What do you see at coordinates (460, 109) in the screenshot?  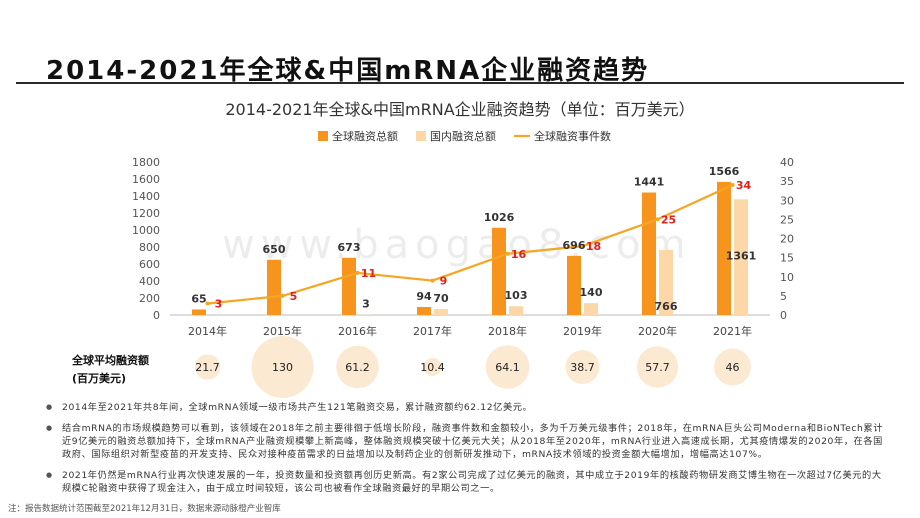 I see `chart-title: 2014-2021年全球&中国mRNA企业融资趋势（单位：百万美元）` at bounding box center [460, 109].